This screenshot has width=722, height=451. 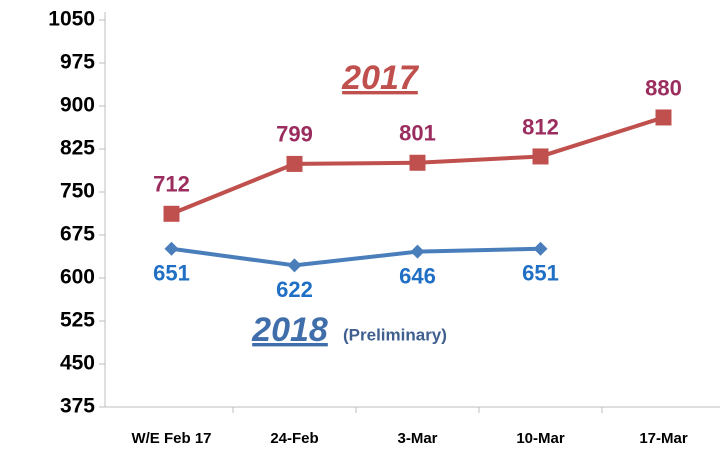 What do you see at coordinates (171, 438) in the screenshot?
I see `x-tick-label: W/E Feb 17` at bounding box center [171, 438].